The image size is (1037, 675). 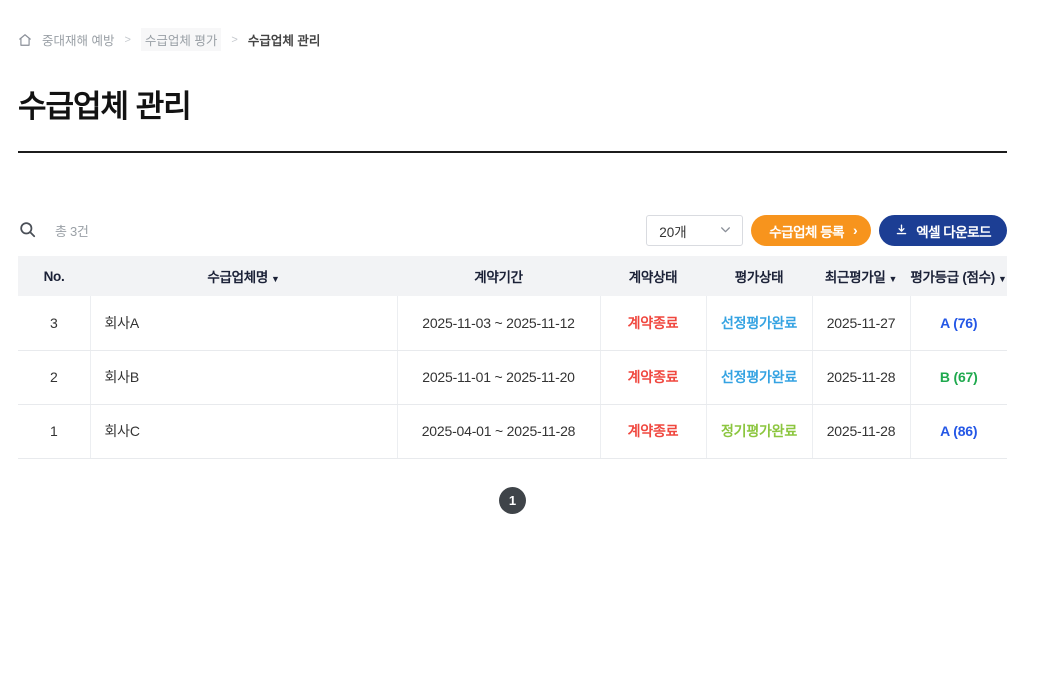 What do you see at coordinates (953, 232) in the screenshot?
I see `excel-download-label: 엑셀 다운로드` at bounding box center [953, 232].